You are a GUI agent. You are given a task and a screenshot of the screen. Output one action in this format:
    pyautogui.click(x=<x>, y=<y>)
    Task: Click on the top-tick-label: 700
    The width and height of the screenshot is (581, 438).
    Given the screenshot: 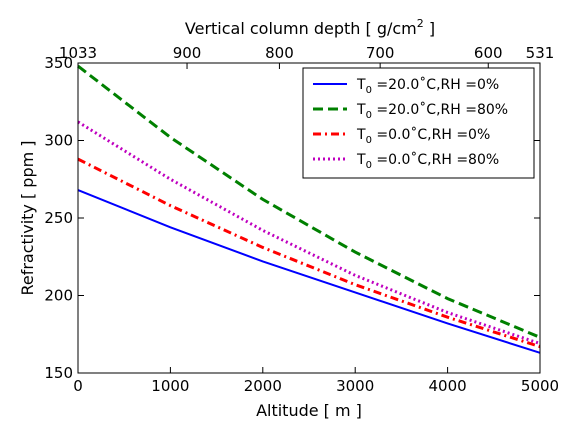 What is the action you would take?
    pyautogui.click(x=380, y=53)
    